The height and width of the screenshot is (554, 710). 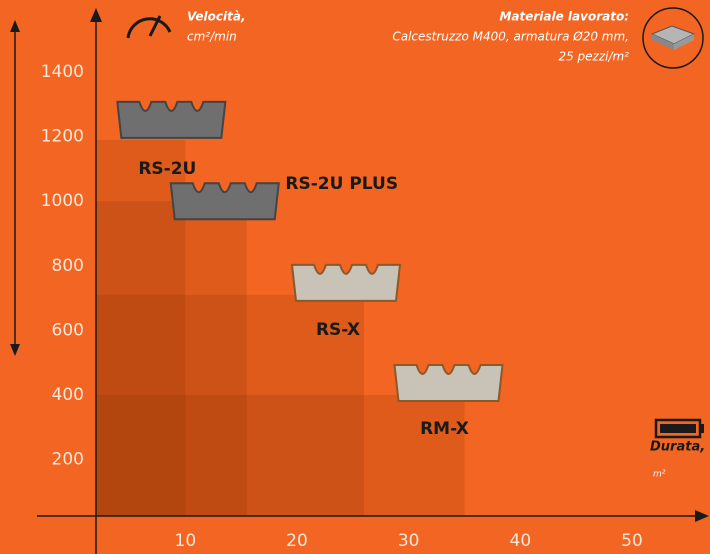 I want to click on y-arrow, so click(x=96, y=15).